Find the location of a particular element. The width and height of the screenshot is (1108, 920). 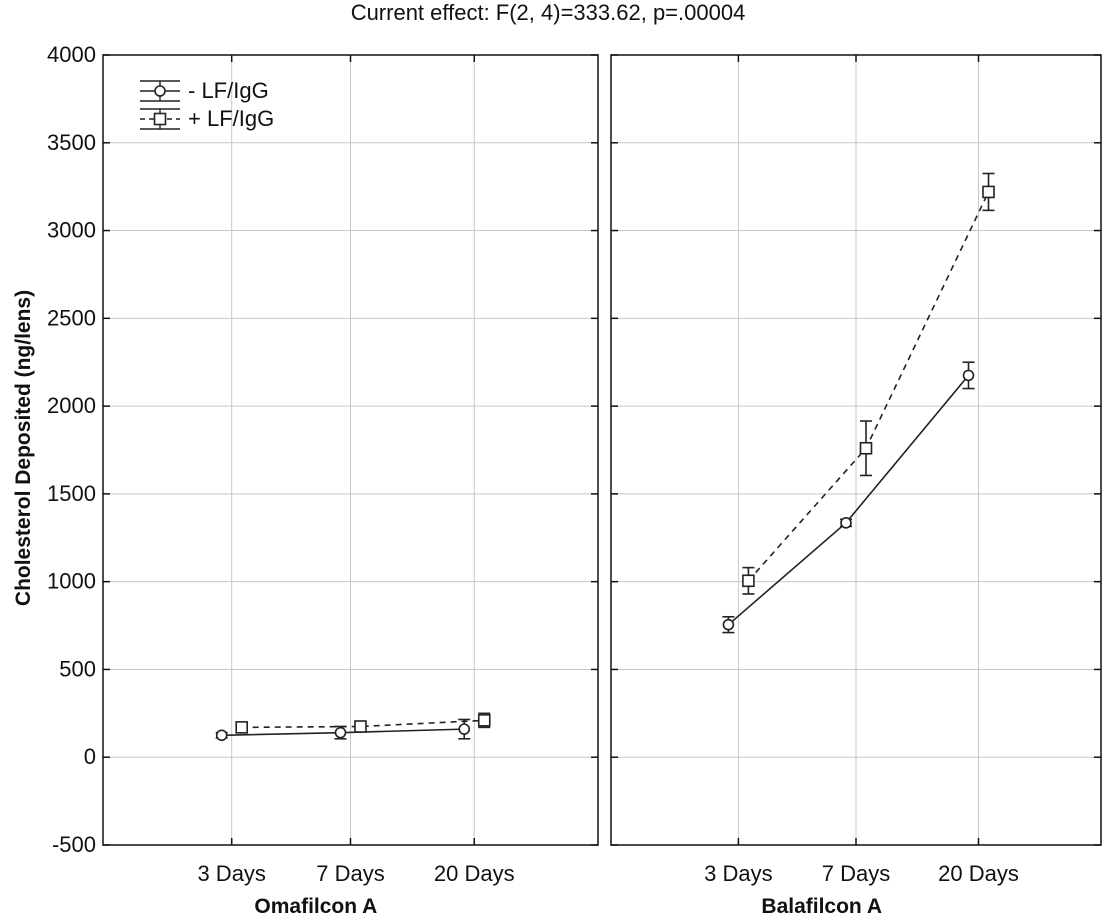

y-axis-label: Cholesterol Deposited (ng/lens) is located at coordinates (23, 448).